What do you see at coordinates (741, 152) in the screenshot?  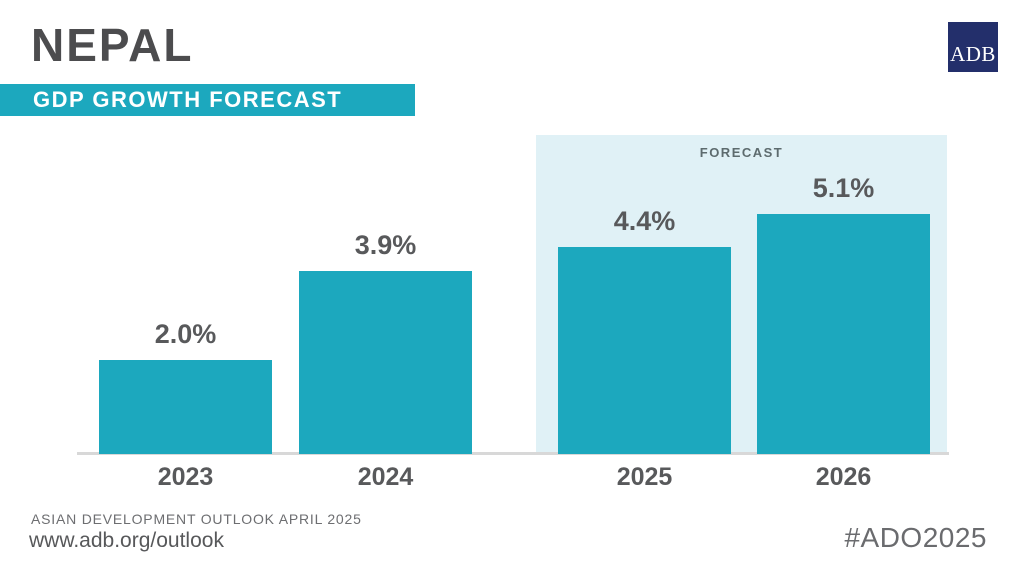 I see `forecast-label: FORECAST` at bounding box center [741, 152].